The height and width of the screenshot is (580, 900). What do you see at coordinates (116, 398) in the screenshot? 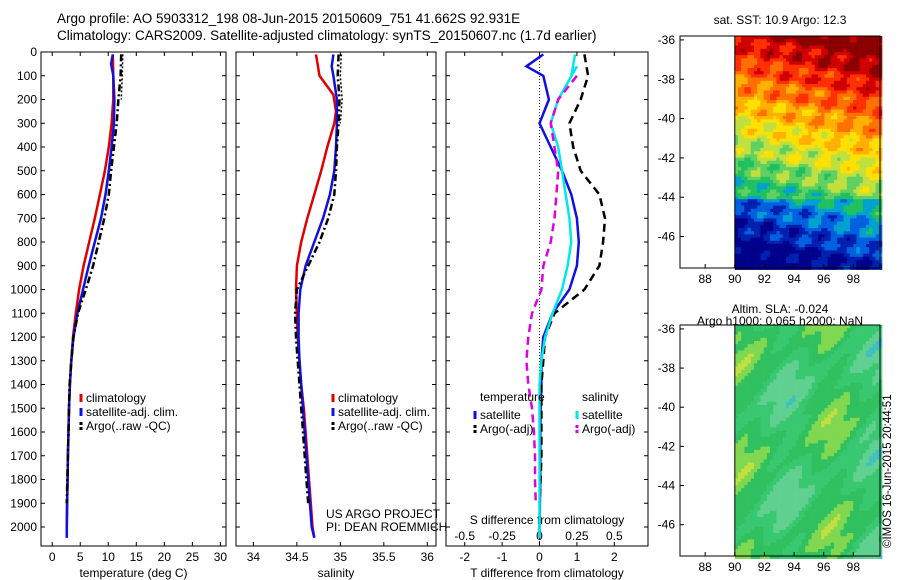
I see `legend-entry: climatology` at bounding box center [116, 398].